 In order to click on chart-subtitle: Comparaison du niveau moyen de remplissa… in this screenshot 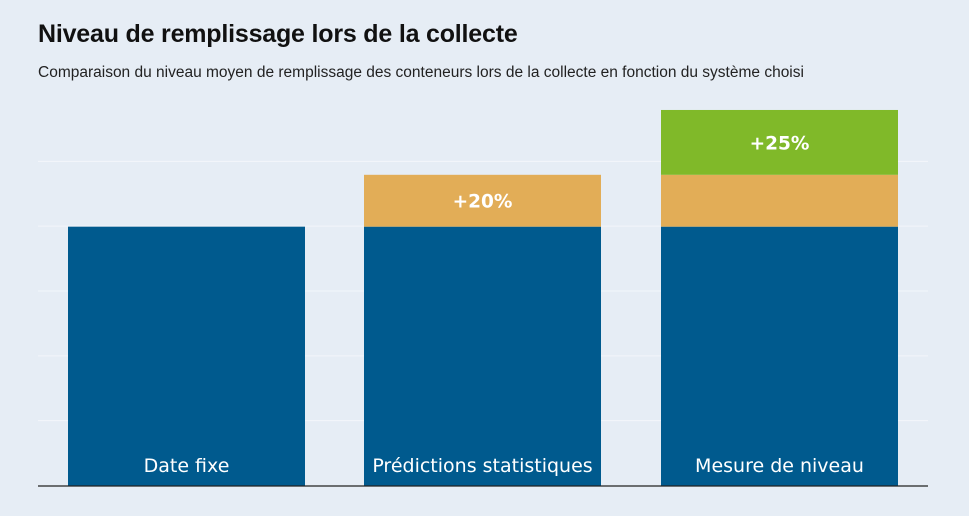, I will do `click(421, 72)`.